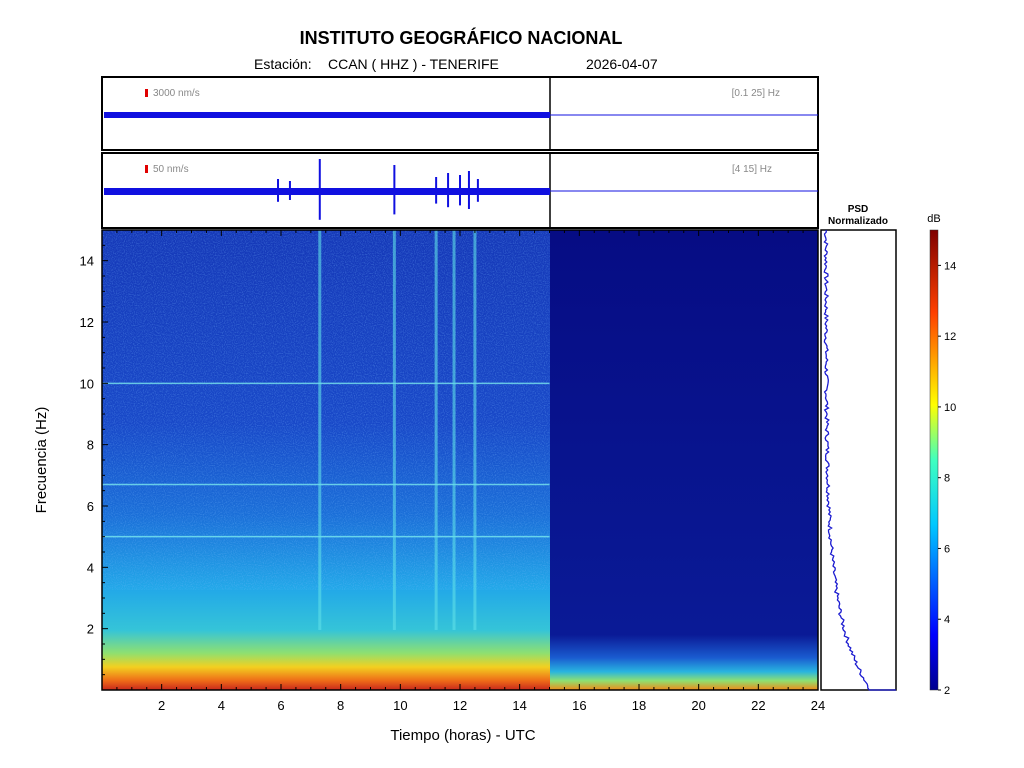 The width and height of the screenshot is (1024, 768). Describe the element at coordinates (171, 169) in the screenshot. I see `scale-label-filtered: 50 nm/s` at that location.